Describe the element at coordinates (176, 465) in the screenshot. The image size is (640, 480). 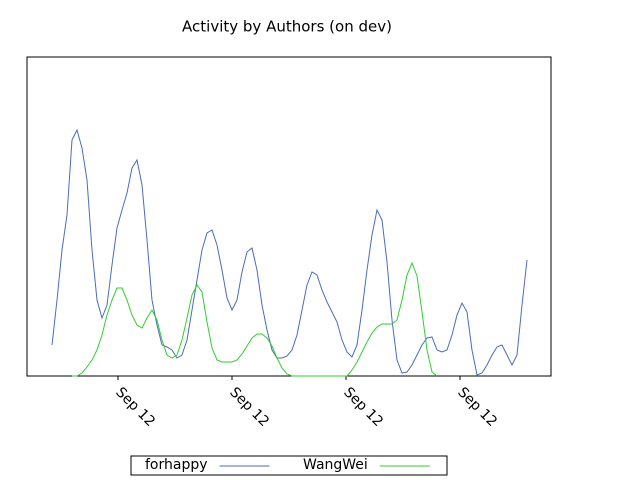
I see `legend-label: forhappy` at that location.